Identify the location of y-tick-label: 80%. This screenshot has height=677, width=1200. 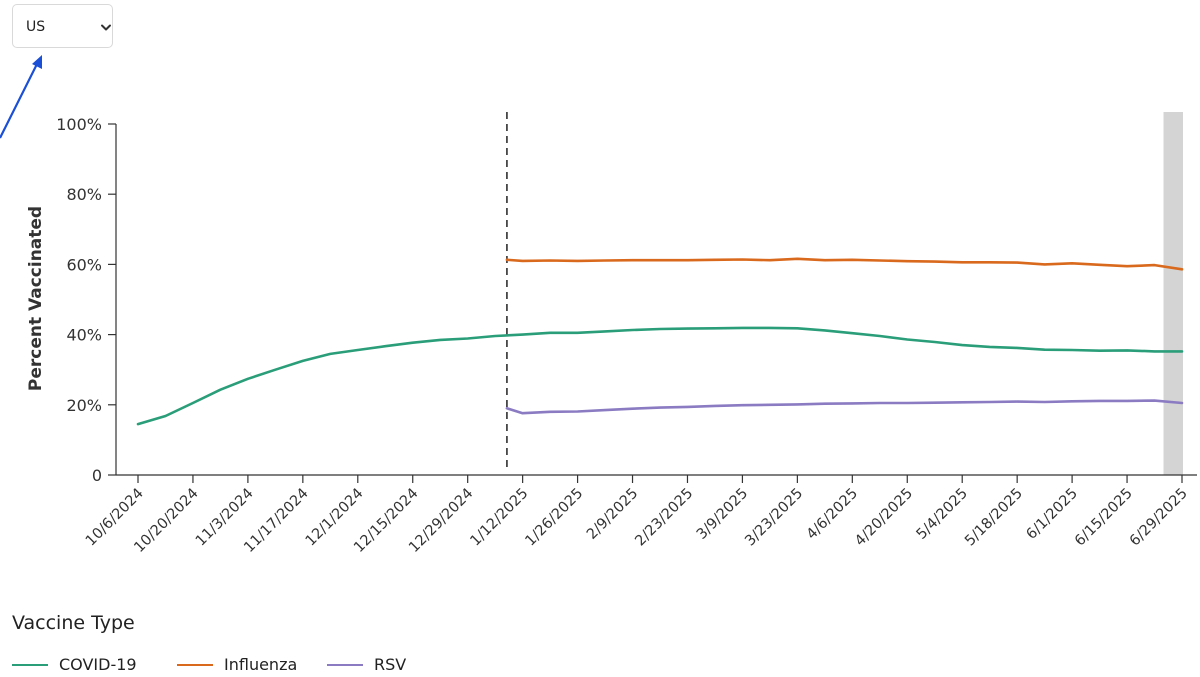
(84, 194).